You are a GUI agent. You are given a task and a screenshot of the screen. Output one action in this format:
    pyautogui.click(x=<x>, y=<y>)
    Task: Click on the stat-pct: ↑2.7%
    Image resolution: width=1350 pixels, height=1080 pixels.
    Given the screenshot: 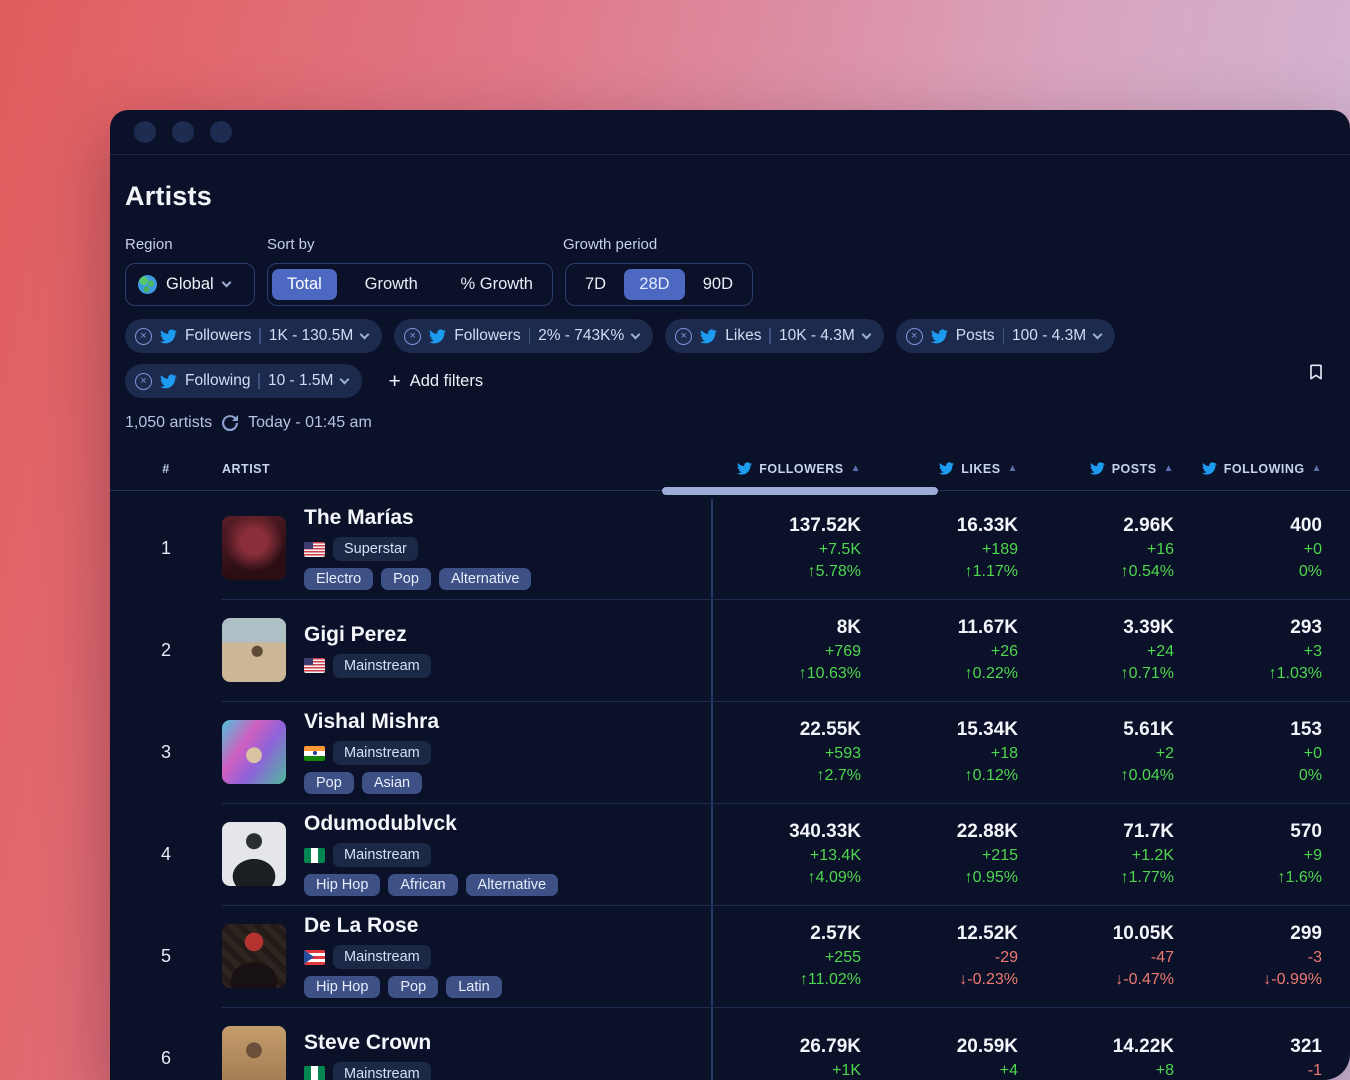 What is the action you would take?
    pyautogui.click(x=838, y=775)
    